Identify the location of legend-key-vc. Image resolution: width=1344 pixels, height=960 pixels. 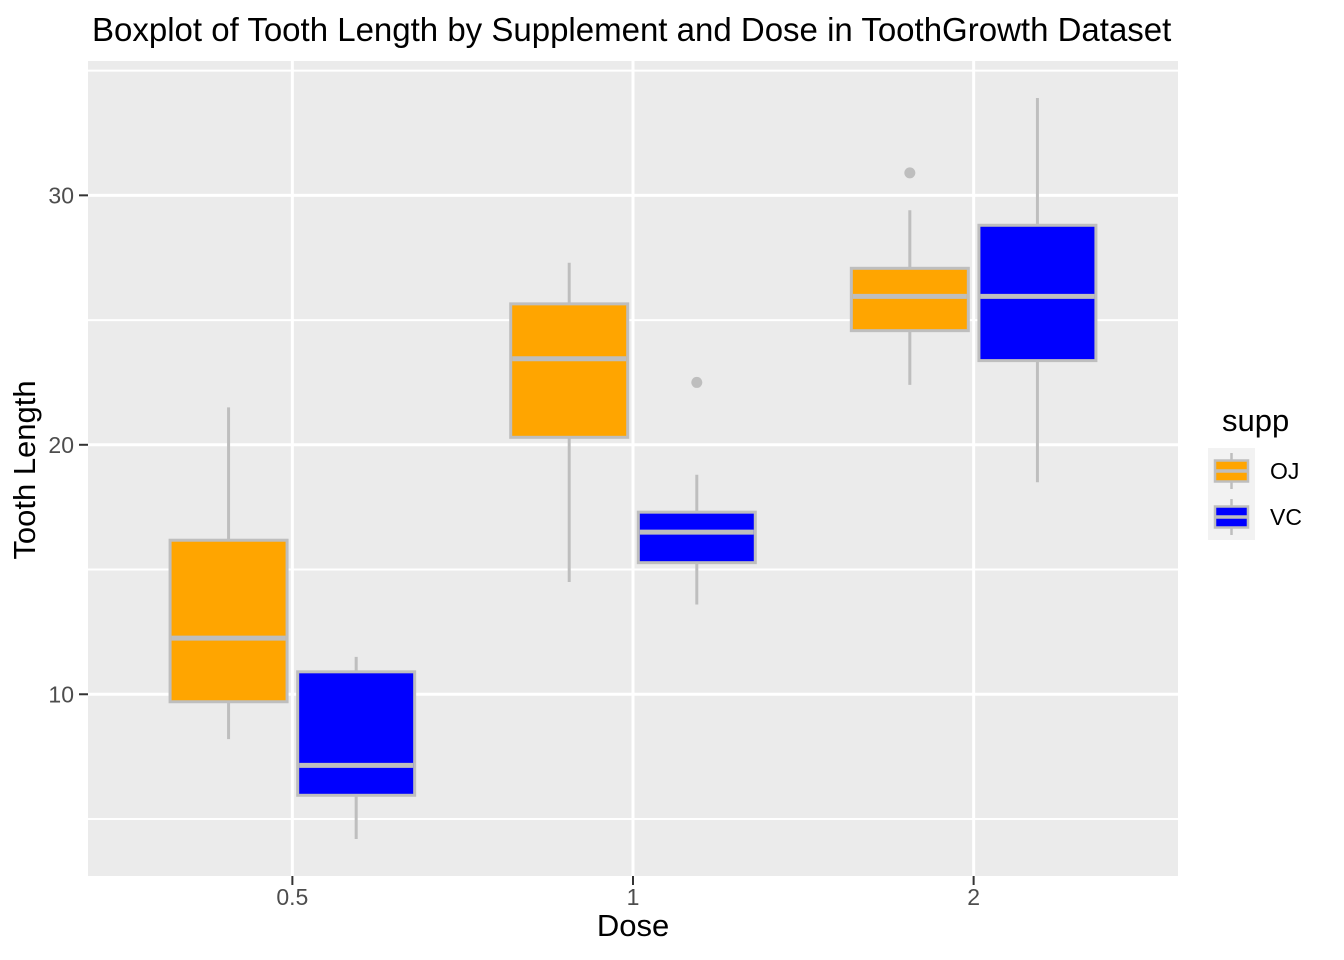
(1231, 517).